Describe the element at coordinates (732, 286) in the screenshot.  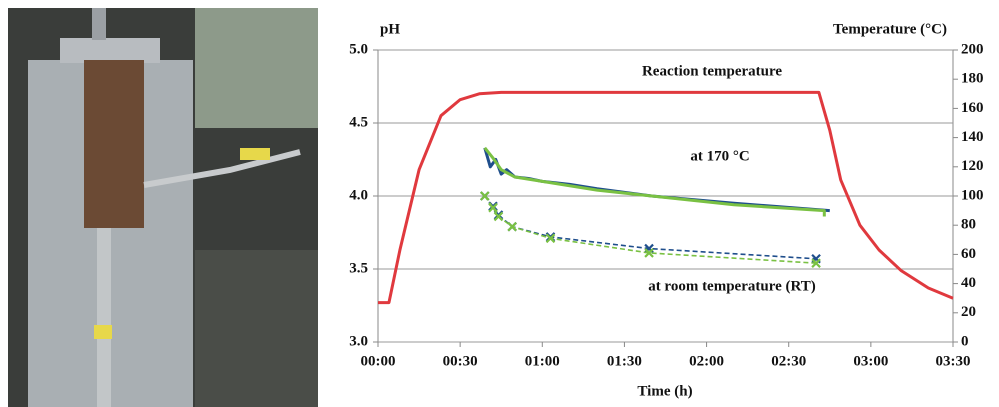
I see `annotation: at room temperature (RT)` at that location.